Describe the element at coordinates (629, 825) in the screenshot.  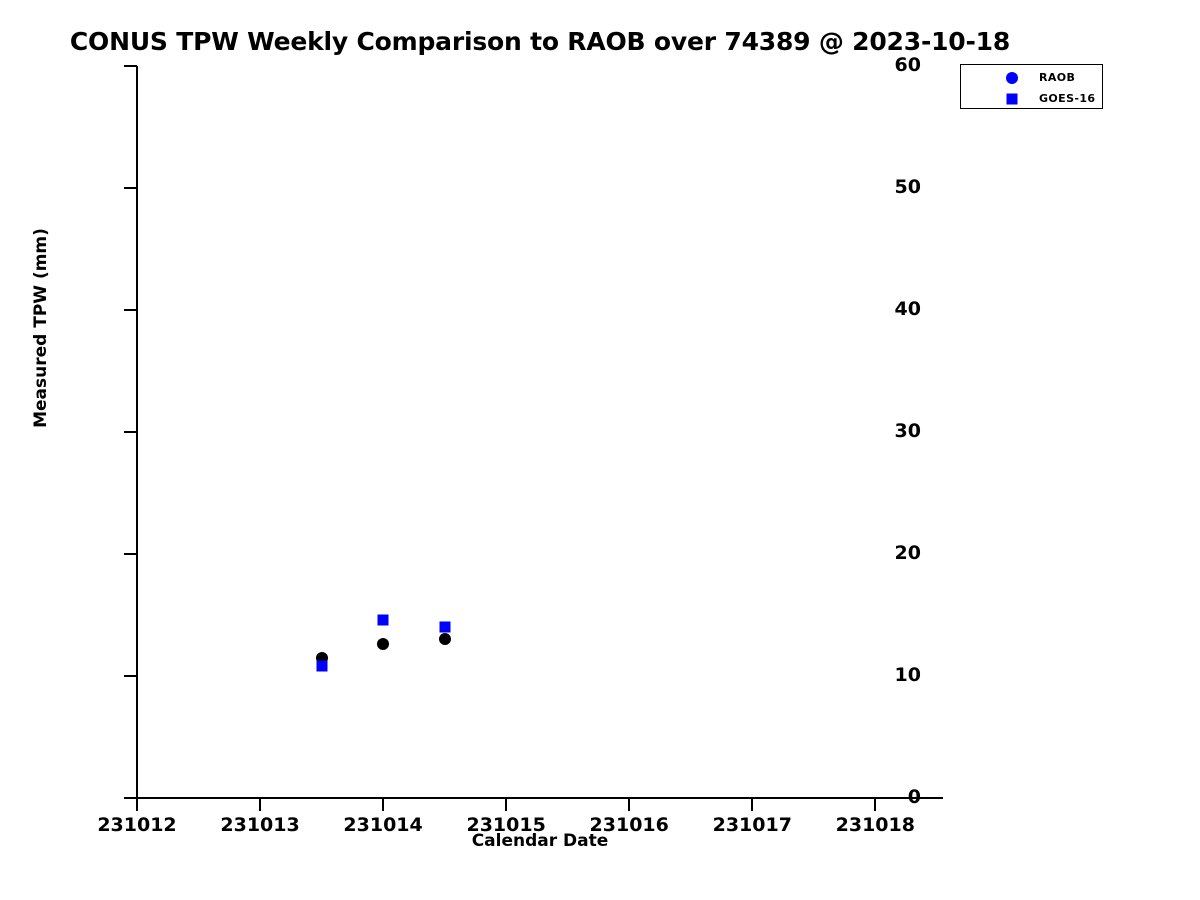
I see `x-tick-label: 231016` at that location.